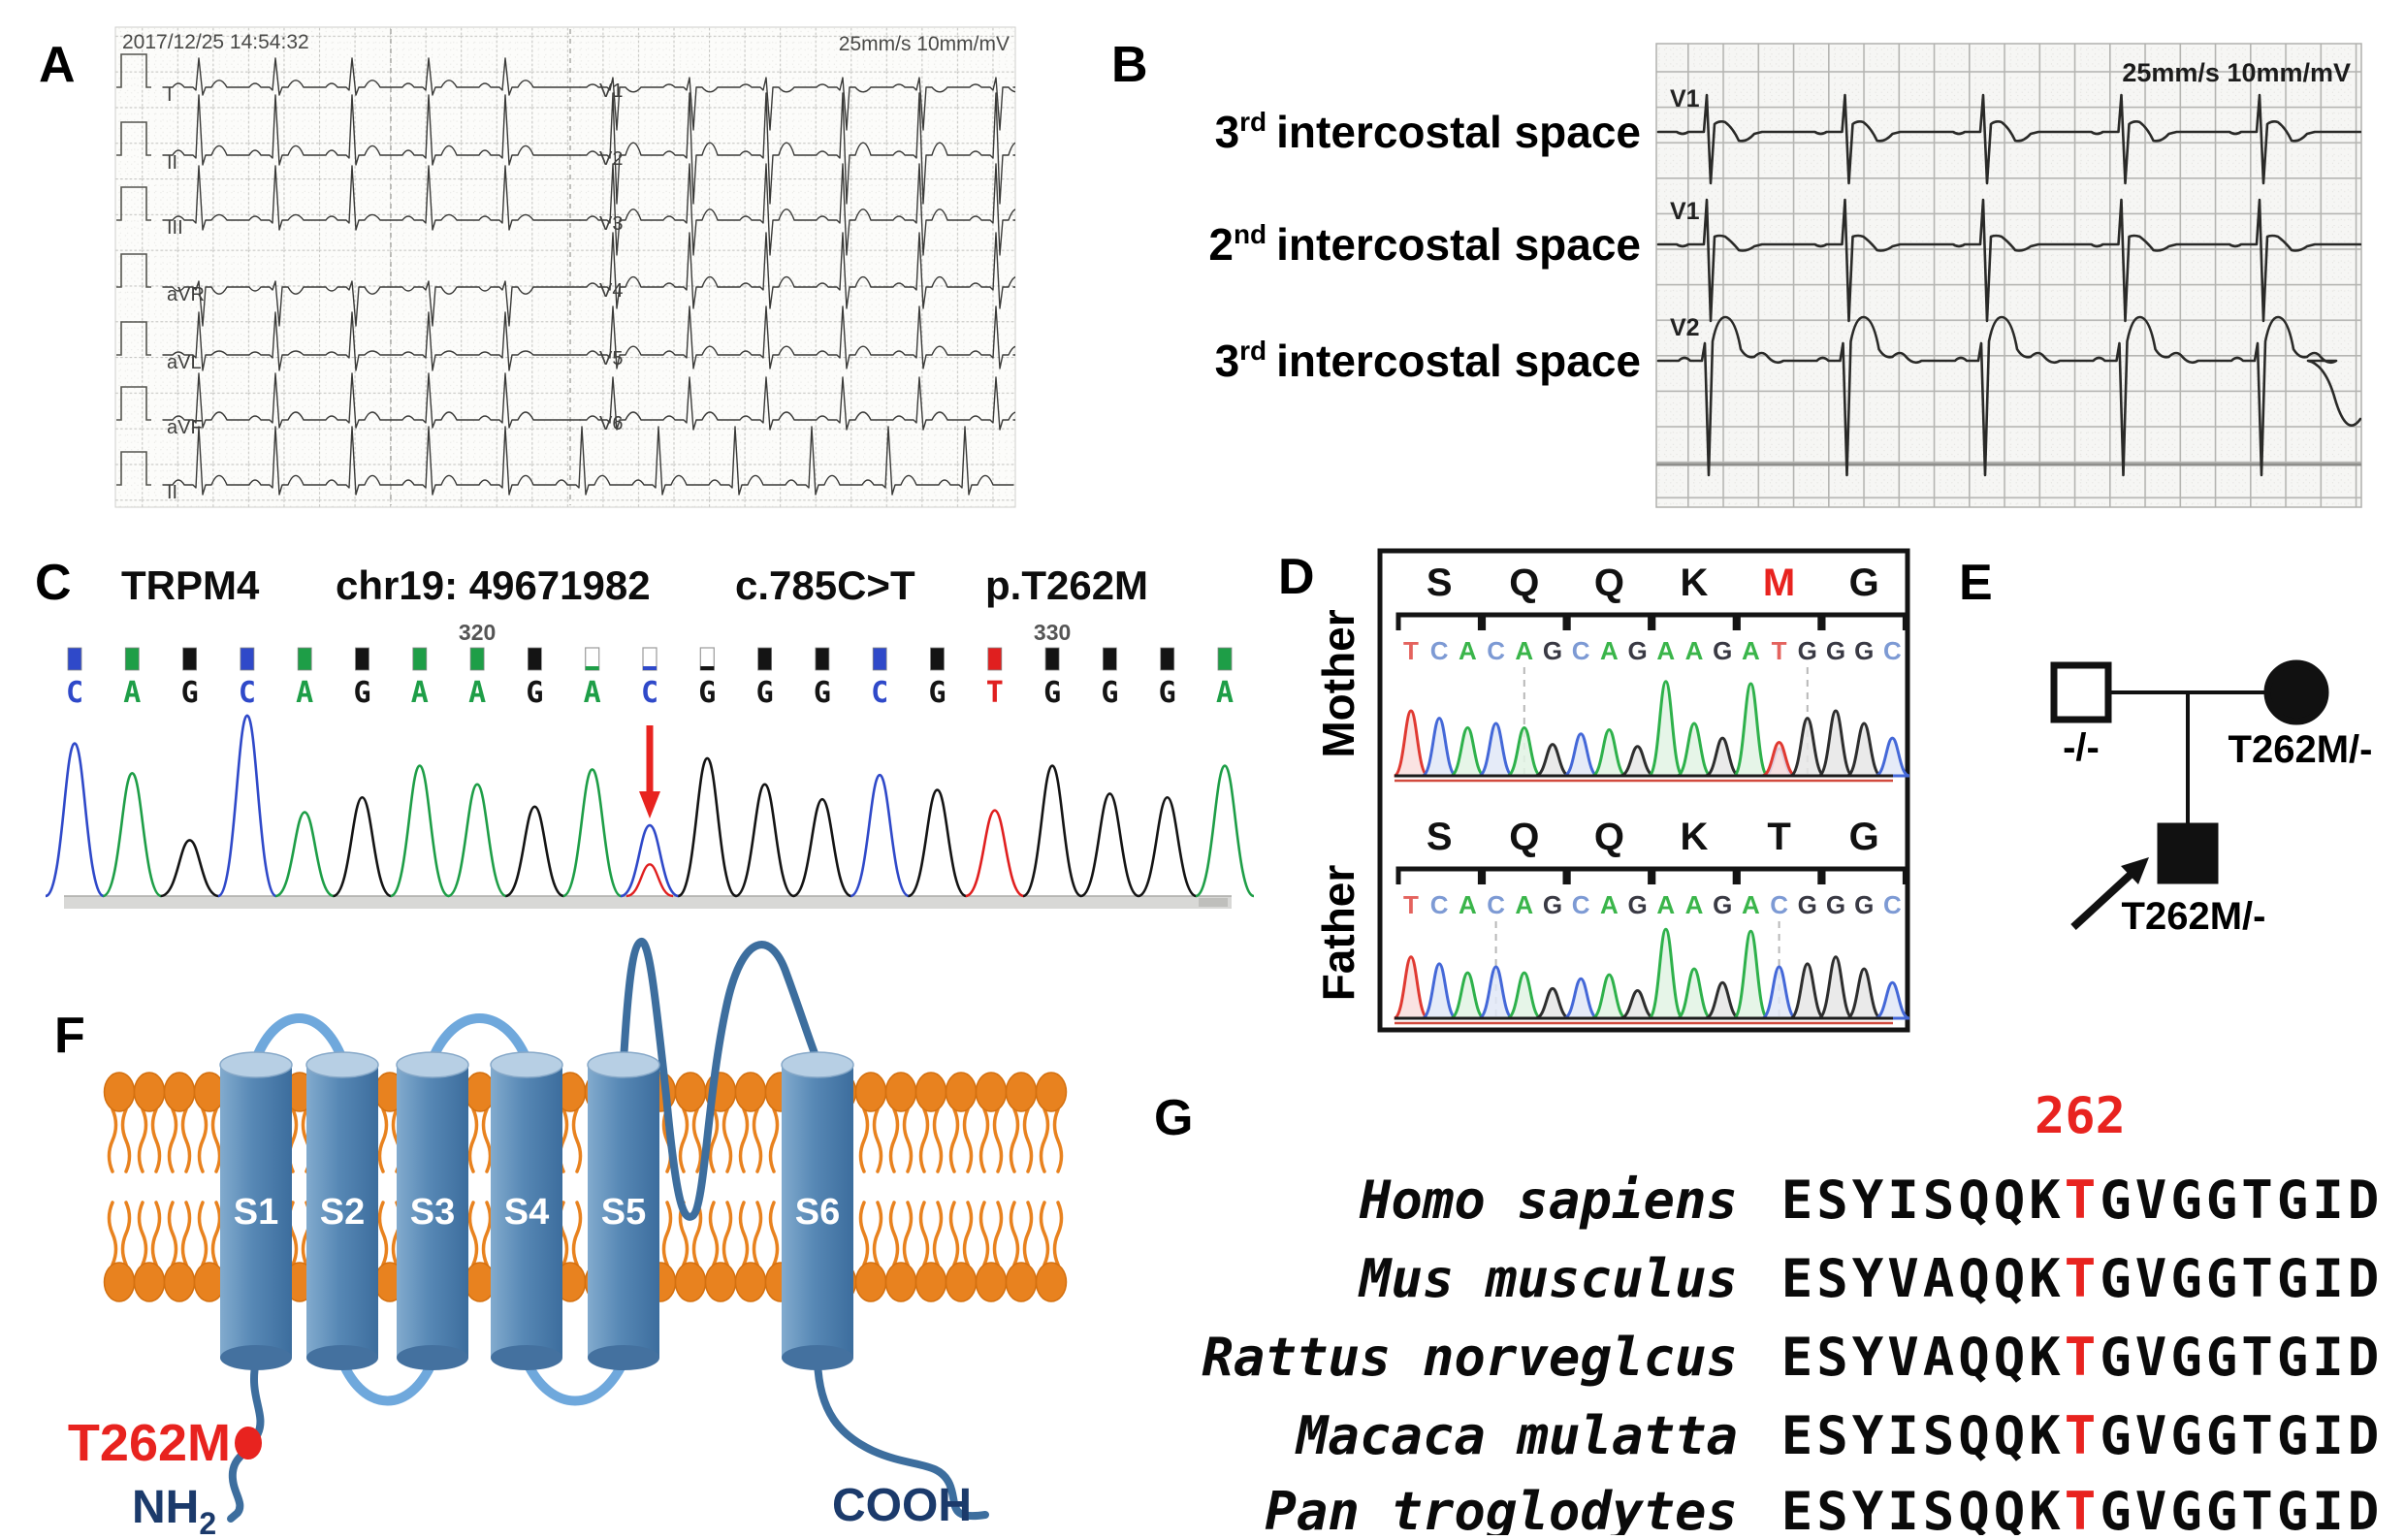 This screenshot has width=2405, height=1540. I want to click on ecg-traces-b, so click(2009, 285).